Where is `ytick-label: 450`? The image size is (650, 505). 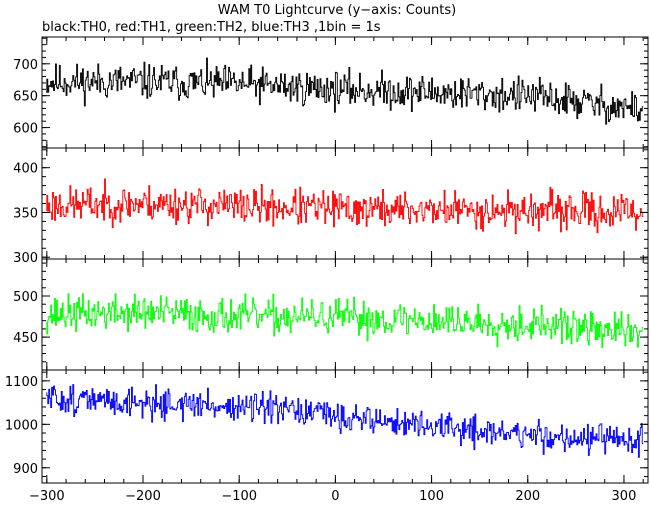 ytick-label: 450 is located at coordinates (25, 338).